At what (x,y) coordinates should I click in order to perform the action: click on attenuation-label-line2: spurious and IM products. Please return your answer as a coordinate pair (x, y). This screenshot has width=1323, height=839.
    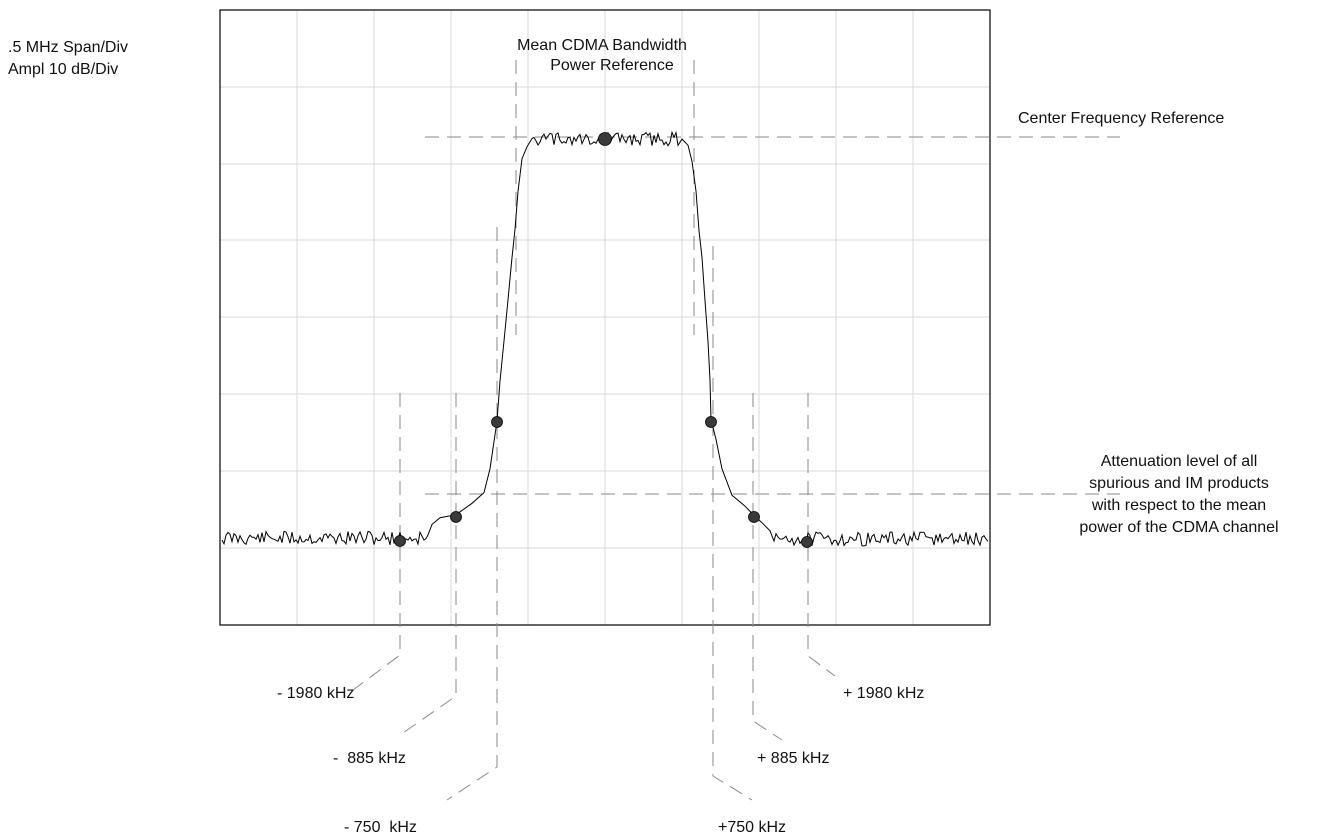
    Looking at the image, I should click on (1179, 483).